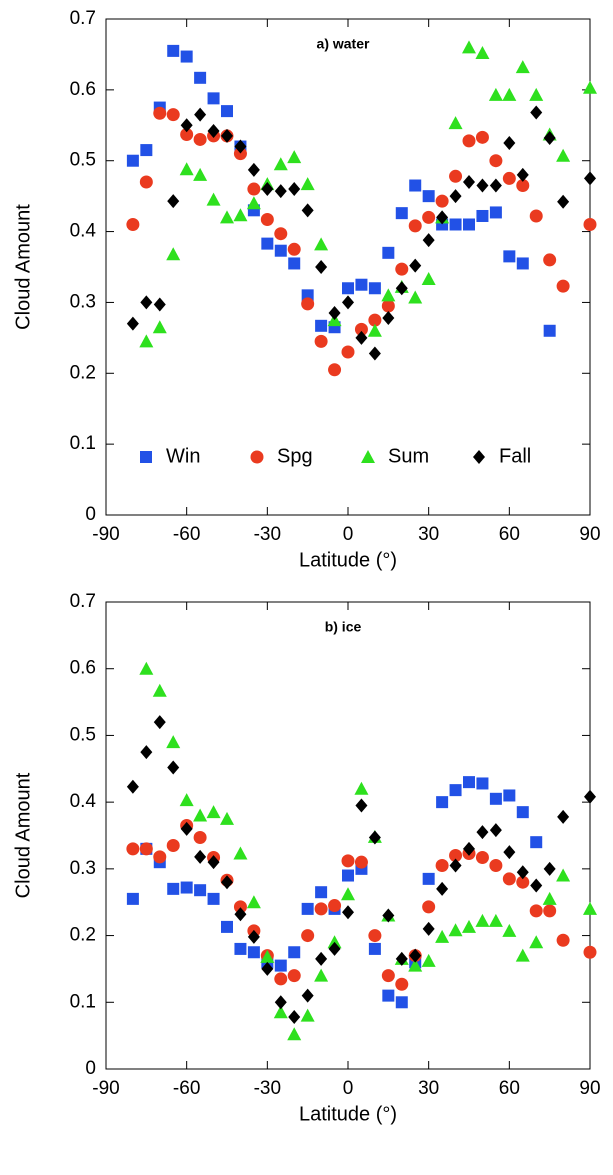  Describe the element at coordinates (105, 1088) in the screenshot. I see `x-tick-label: -90` at that location.